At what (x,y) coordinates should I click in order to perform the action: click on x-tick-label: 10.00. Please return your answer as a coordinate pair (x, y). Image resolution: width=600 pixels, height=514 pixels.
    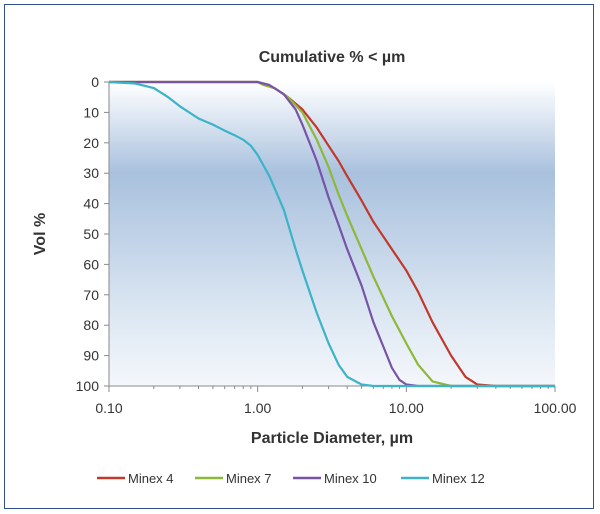
    Looking at the image, I should click on (406, 408).